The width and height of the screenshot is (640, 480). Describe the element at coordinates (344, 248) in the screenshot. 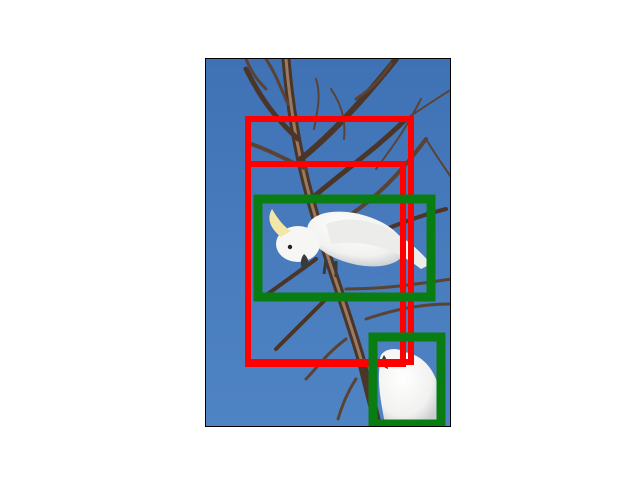

I see `green-box-perched` at that location.